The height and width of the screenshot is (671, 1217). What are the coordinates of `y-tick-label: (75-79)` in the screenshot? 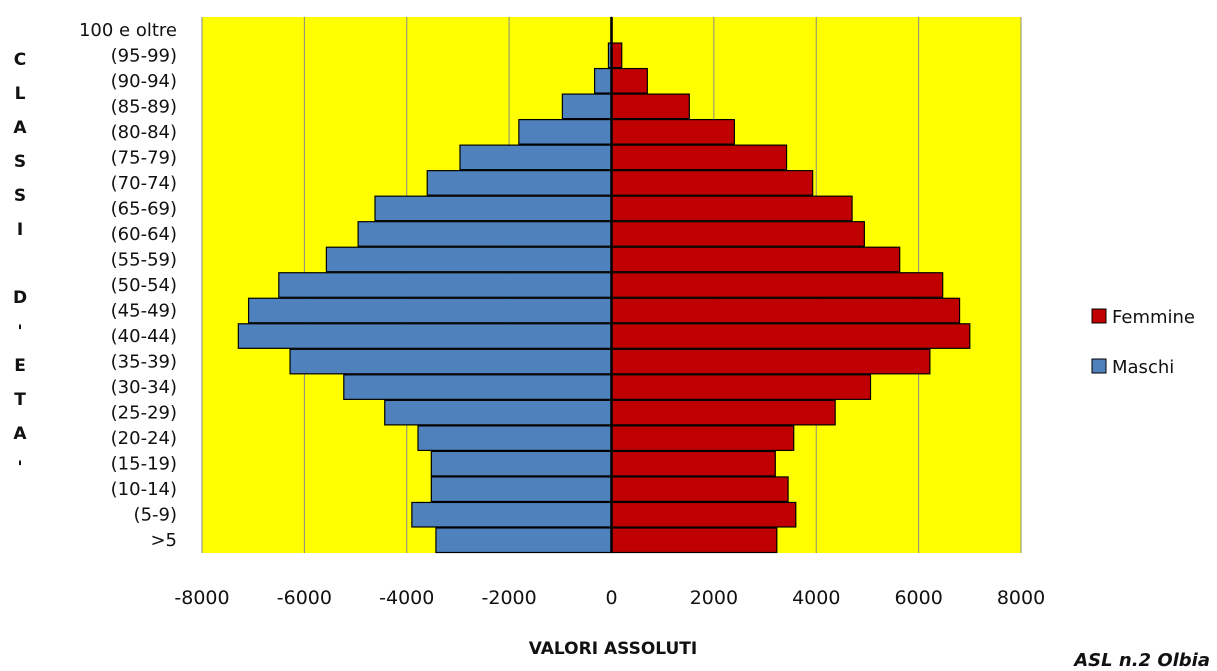 It's located at (144, 157).